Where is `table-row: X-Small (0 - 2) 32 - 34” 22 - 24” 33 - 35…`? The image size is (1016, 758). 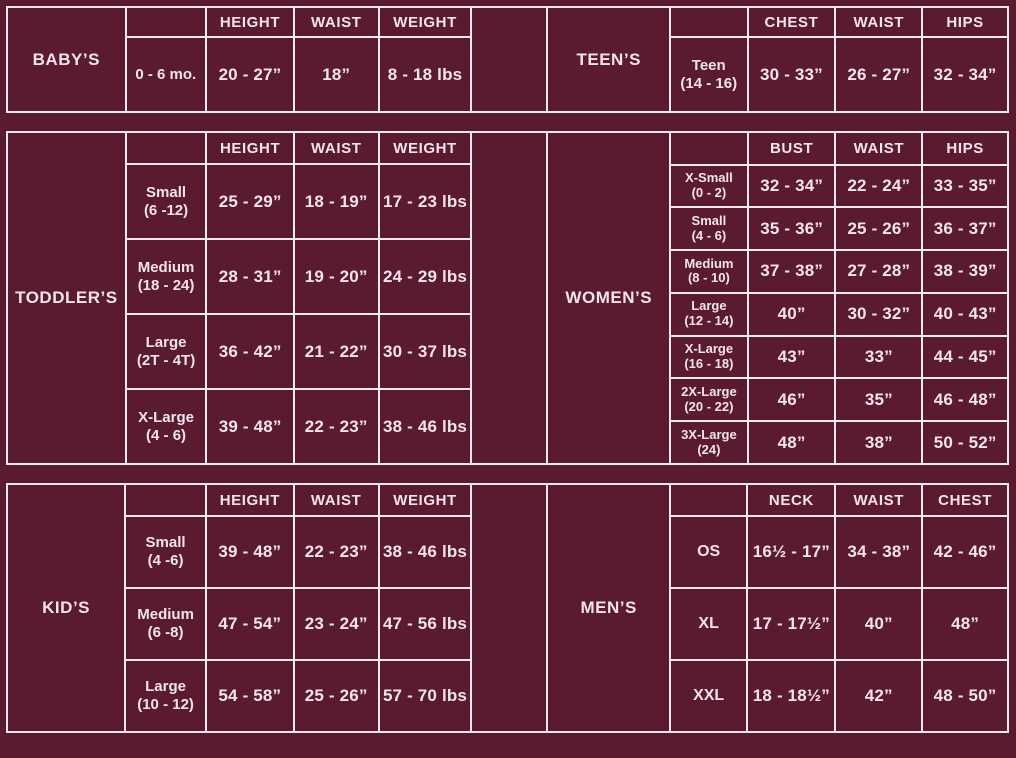
table-row: X-Small (0 - 2) 32 - 34” 22 - 24” 33 - 35… is located at coordinates (778, 186).